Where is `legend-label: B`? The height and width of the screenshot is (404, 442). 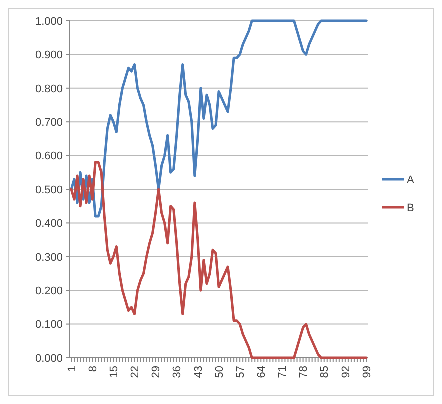
legend-label: B is located at coordinates (410, 208).